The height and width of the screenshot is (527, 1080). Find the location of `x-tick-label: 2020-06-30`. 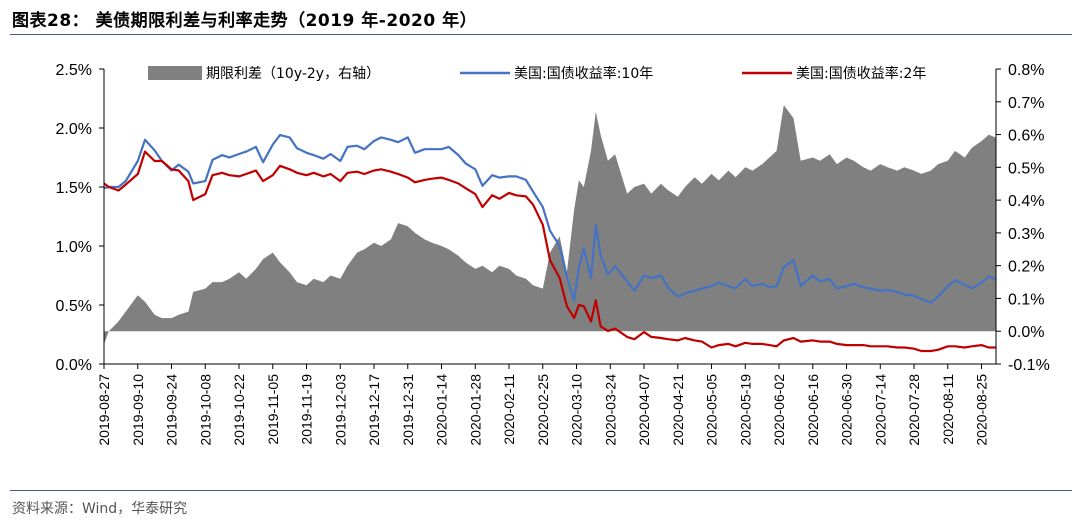

x-tick-label: 2020-06-30 is located at coordinates (847, 410).